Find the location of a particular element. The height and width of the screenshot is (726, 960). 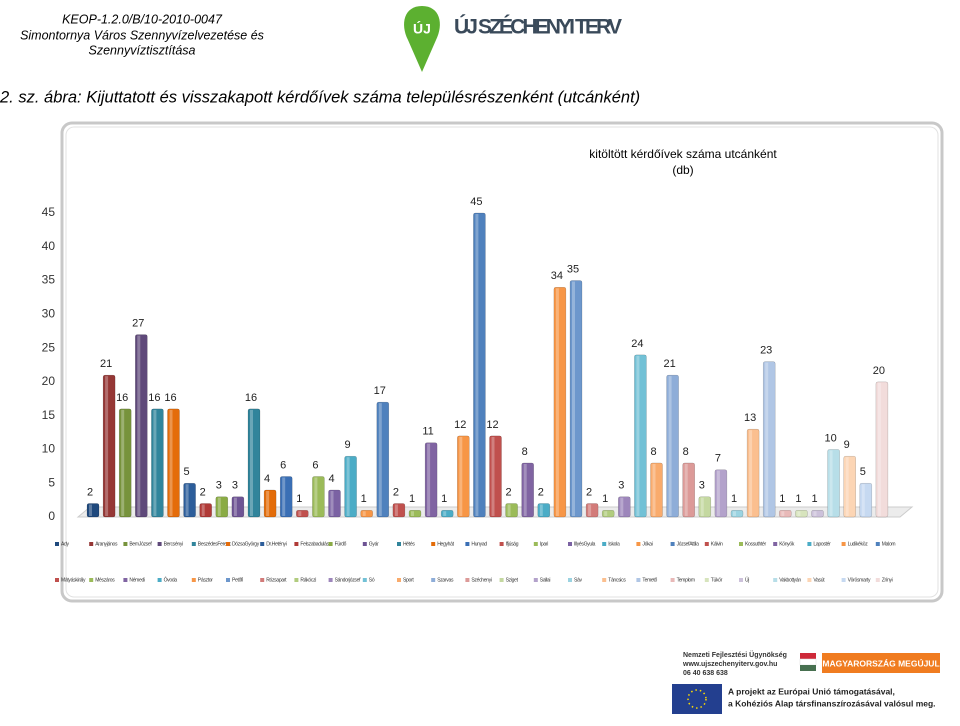

value-label: 5 is located at coordinates (187, 472).